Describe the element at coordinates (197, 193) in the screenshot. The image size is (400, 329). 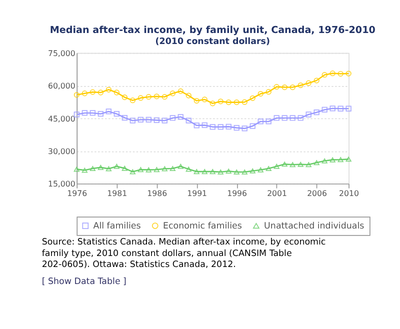
I see `x-tick-label: 1991` at that location.